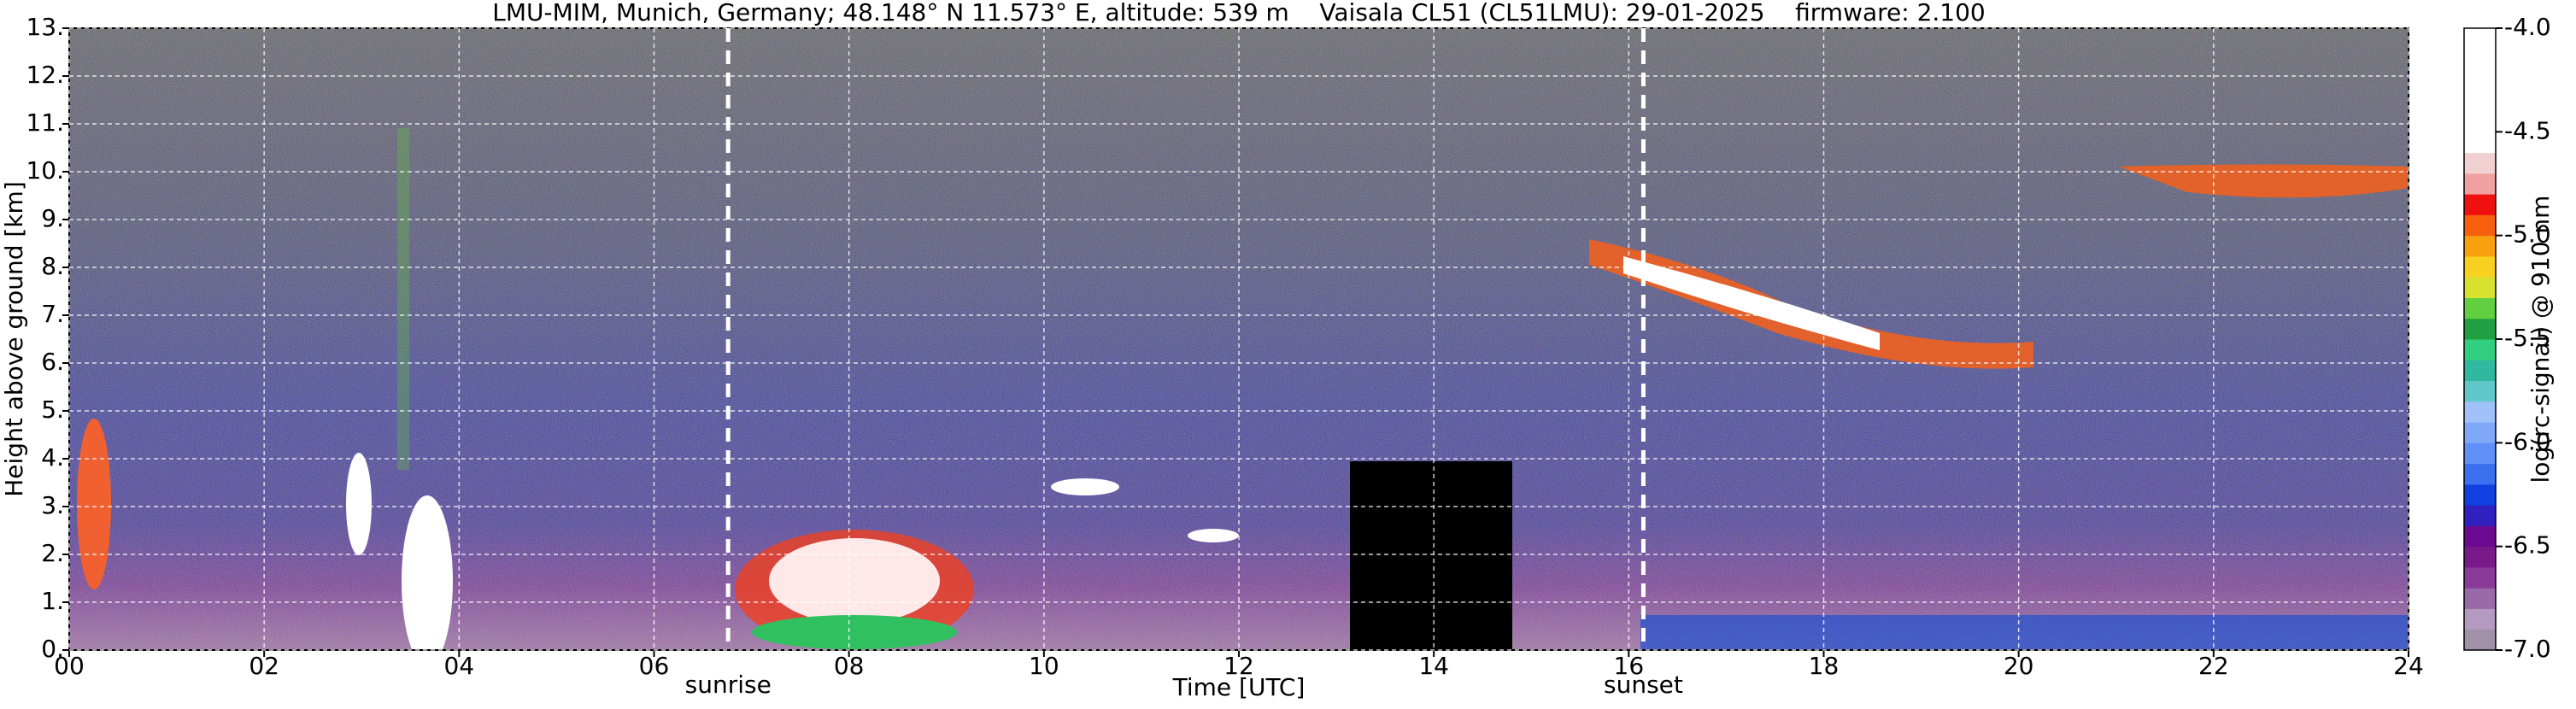 The height and width of the screenshot is (709, 2576). Describe the element at coordinates (459, 666) in the screenshot. I see `x-tick-label: 04` at that location.